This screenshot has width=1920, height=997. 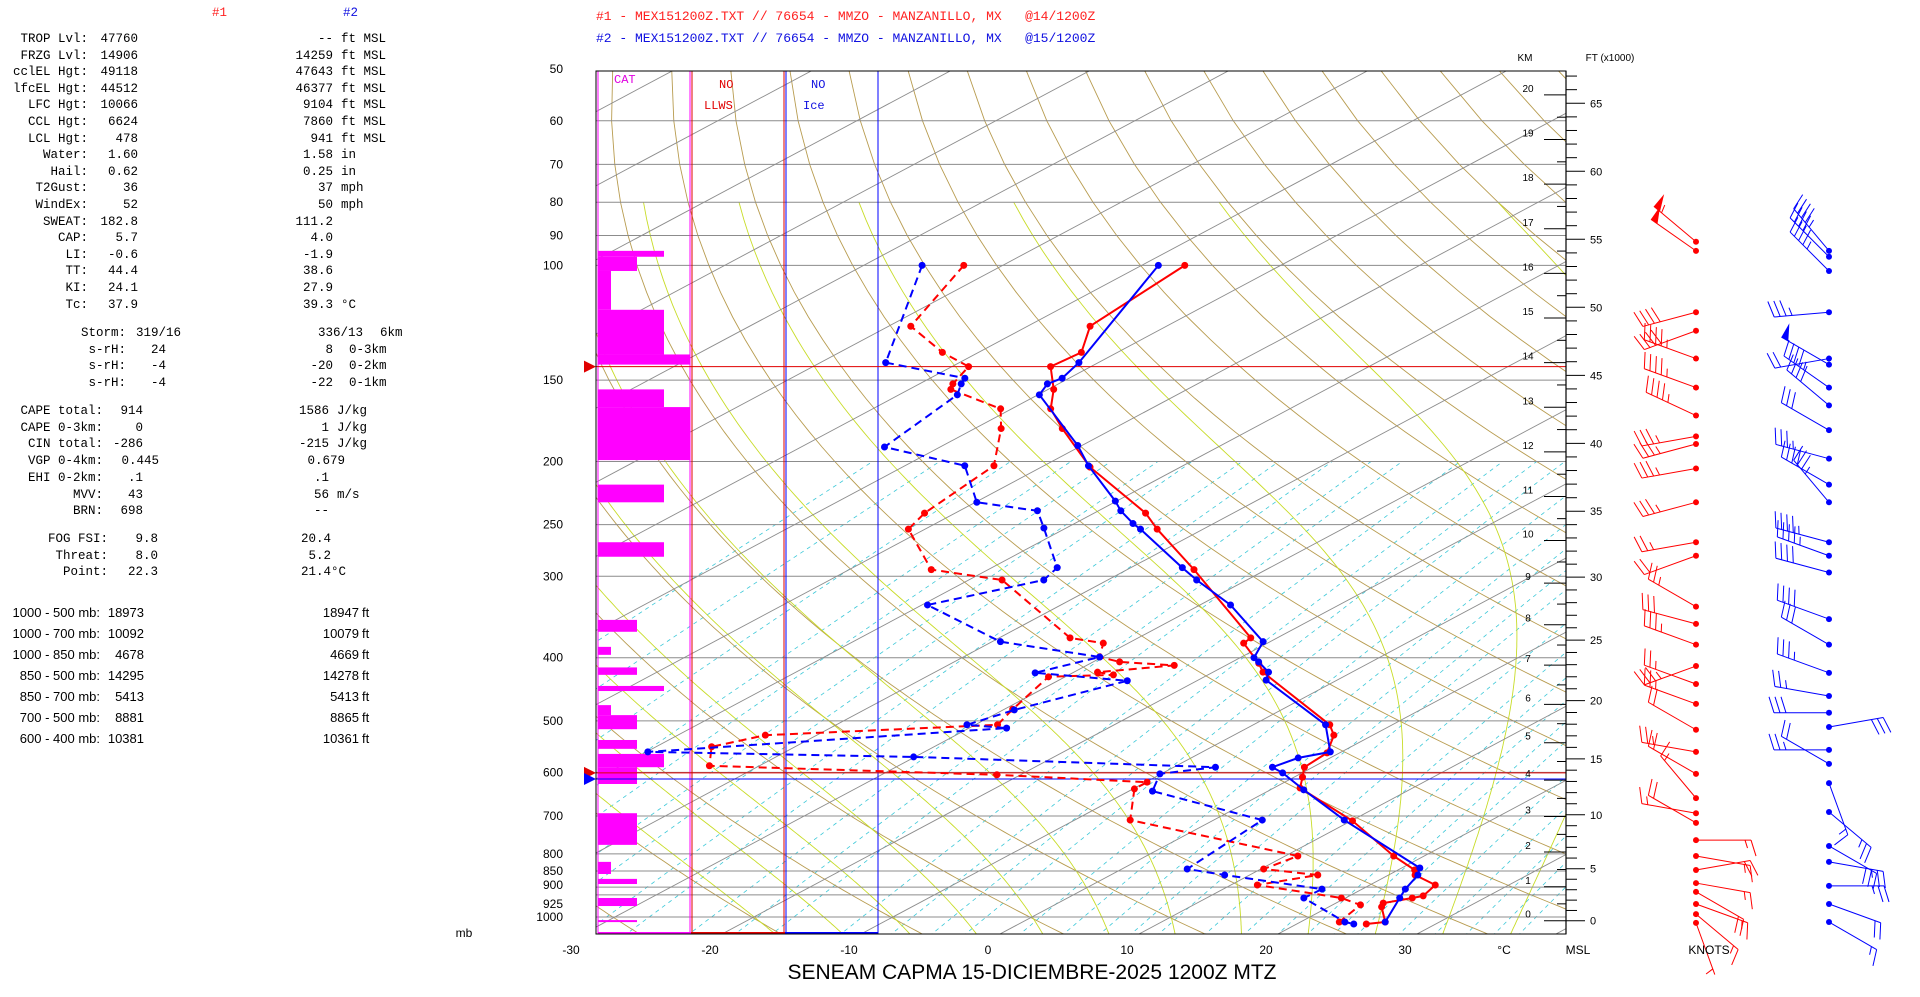 What do you see at coordinates (549, 917) in the screenshot?
I see `pressure-tick-label: 1000` at bounding box center [549, 917].